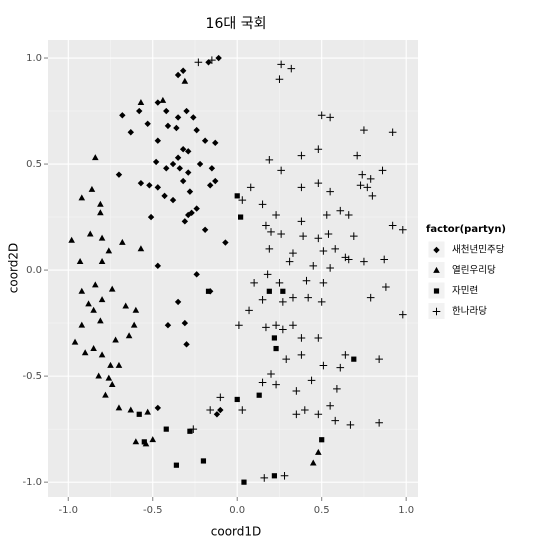 This screenshot has width=550, height=549. What do you see at coordinates (236, 532) in the screenshot?
I see `x-axis-label: coord1D` at bounding box center [236, 532].